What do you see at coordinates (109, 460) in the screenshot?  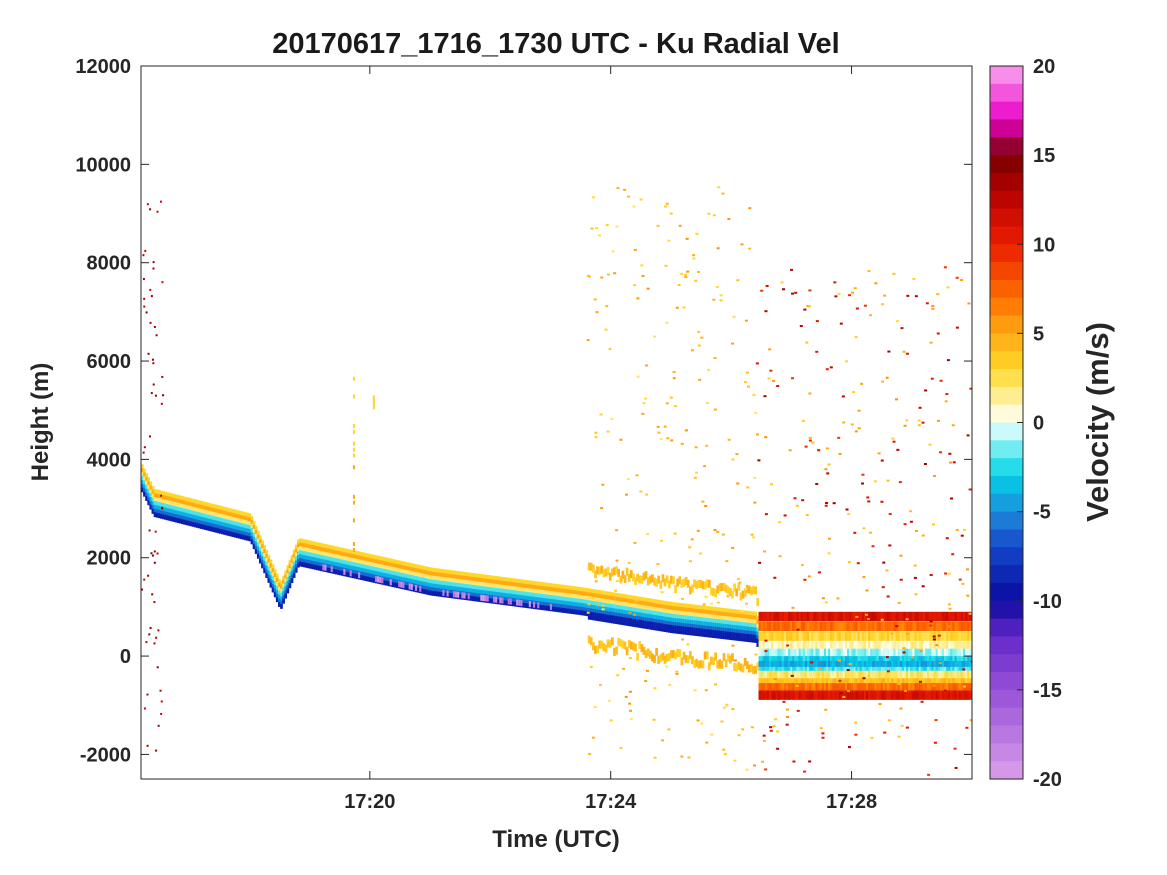 I see `y-tick-label: 4000` at bounding box center [109, 460].